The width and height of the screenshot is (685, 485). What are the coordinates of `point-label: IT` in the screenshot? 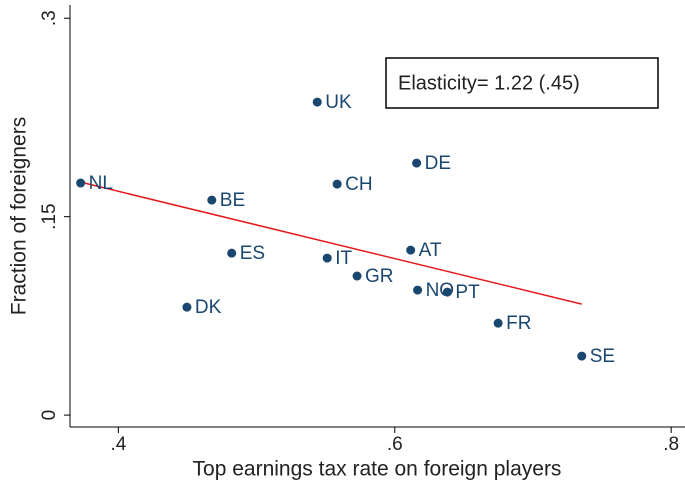 It's located at (343, 258).